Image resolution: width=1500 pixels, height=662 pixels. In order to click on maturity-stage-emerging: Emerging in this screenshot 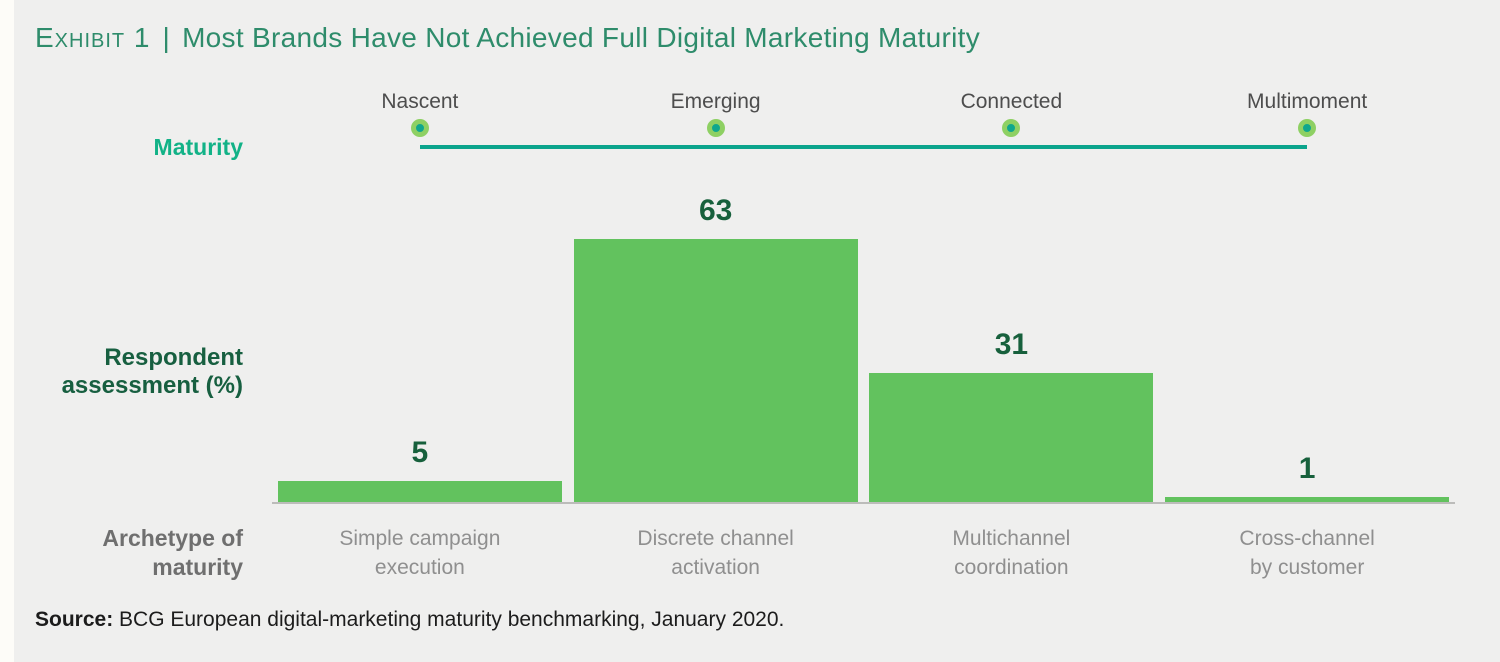, I will do `click(716, 113)`.